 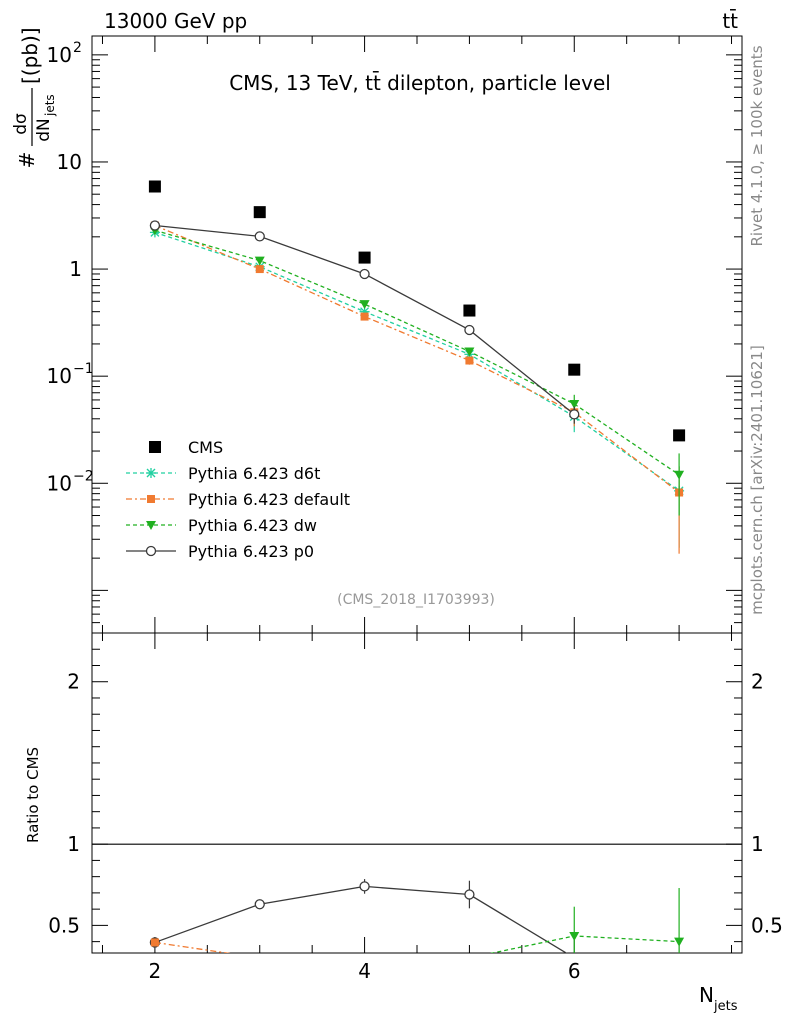 What do you see at coordinates (155, 447) in the screenshot?
I see `legend-marker-cms` at bounding box center [155, 447].